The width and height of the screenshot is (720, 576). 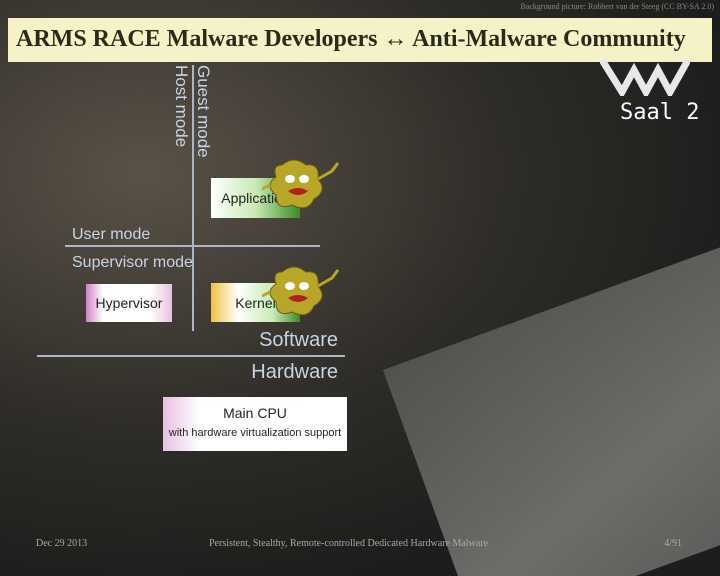 I want to click on host-mode: Host mode, so click(x=181, y=106).